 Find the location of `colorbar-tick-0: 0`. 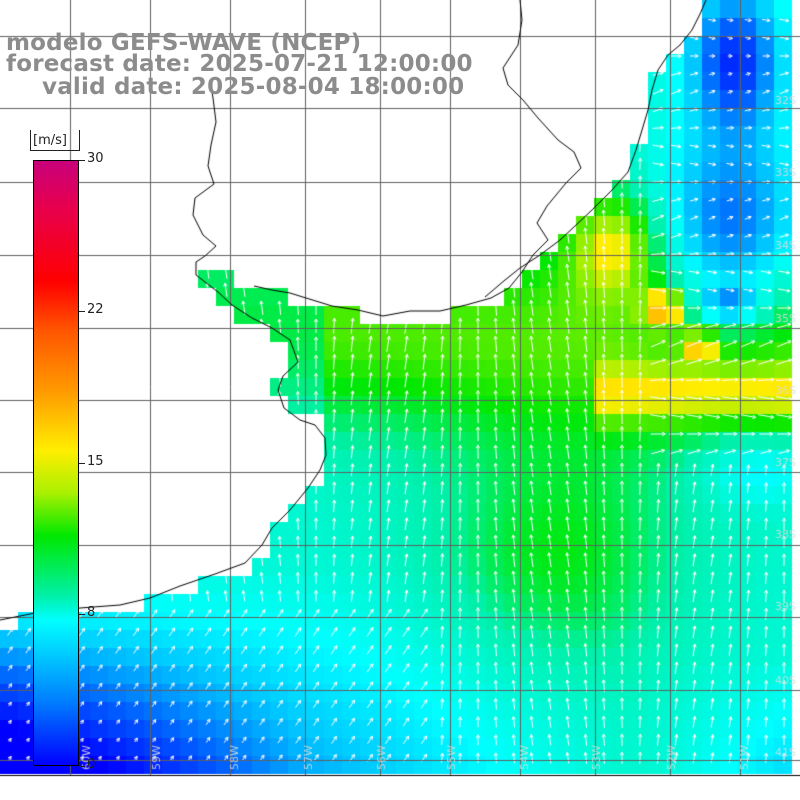

colorbar-tick-0: 0 is located at coordinates (91, 764).